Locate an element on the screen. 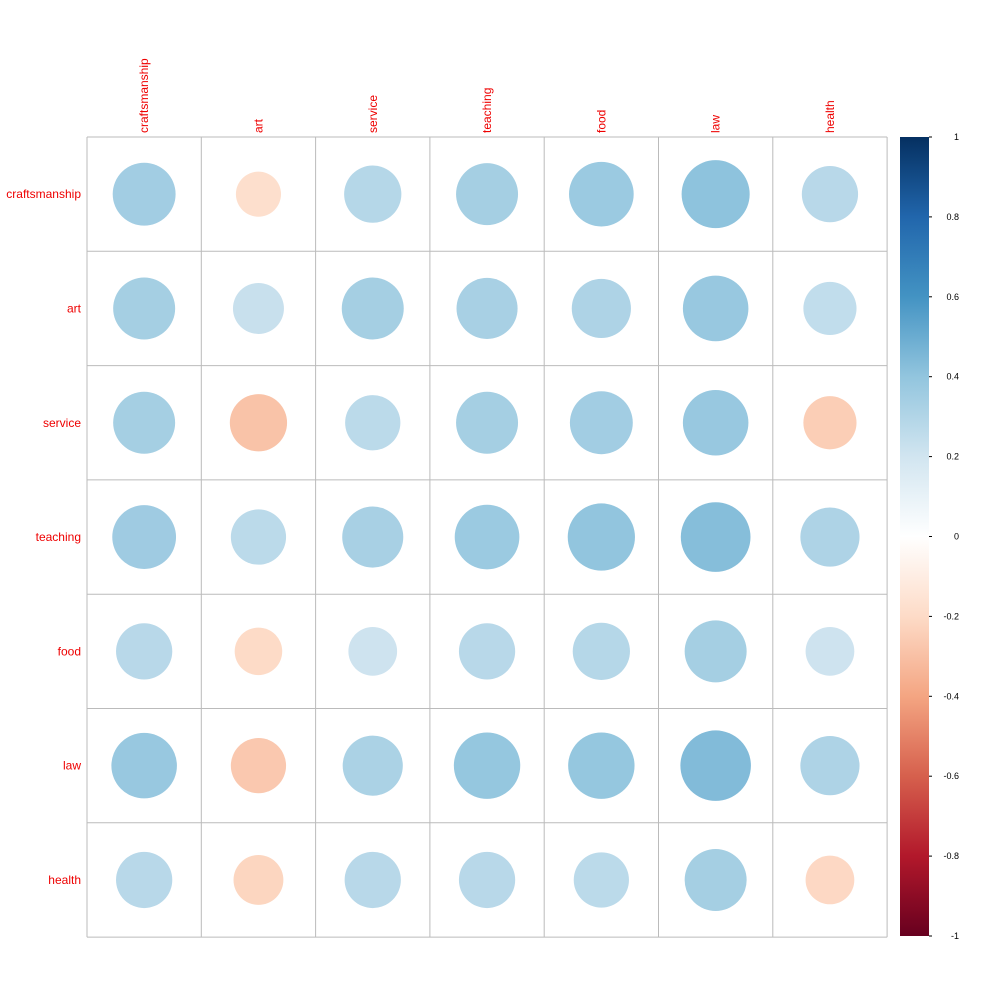  correlation-circle-law-health is located at coordinates (830, 766).